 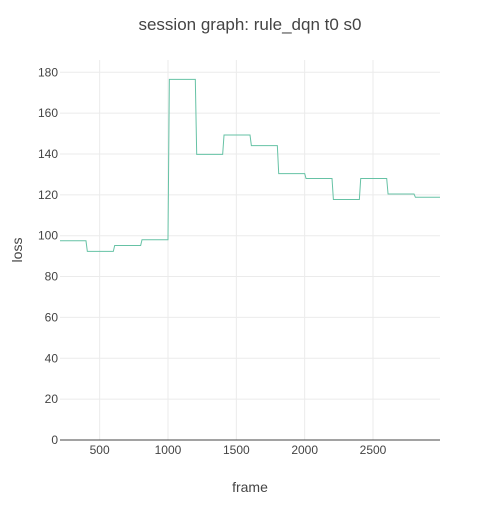 What do you see at coordinates (48, 113) in the screenshot?
I see `y-tick-label: 160` at bounding box center [48, 113].